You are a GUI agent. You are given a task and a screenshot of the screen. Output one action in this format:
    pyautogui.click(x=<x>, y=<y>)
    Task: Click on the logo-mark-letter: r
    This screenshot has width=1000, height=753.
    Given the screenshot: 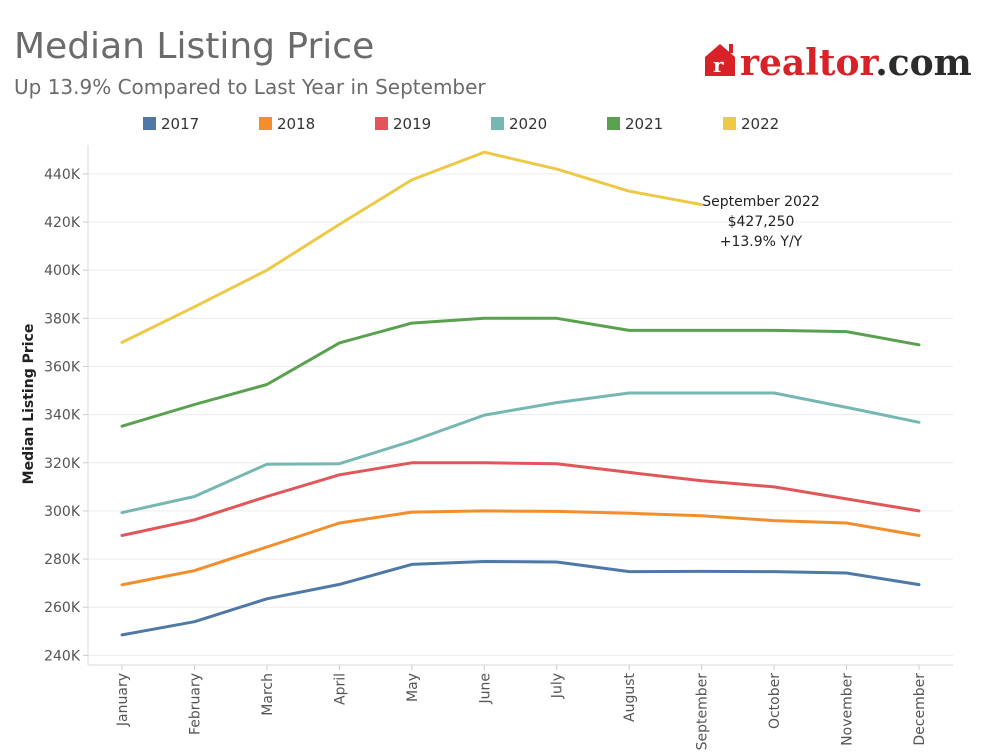 What is the action you would take?
    pyautogui.click(x=718, y=65)
    